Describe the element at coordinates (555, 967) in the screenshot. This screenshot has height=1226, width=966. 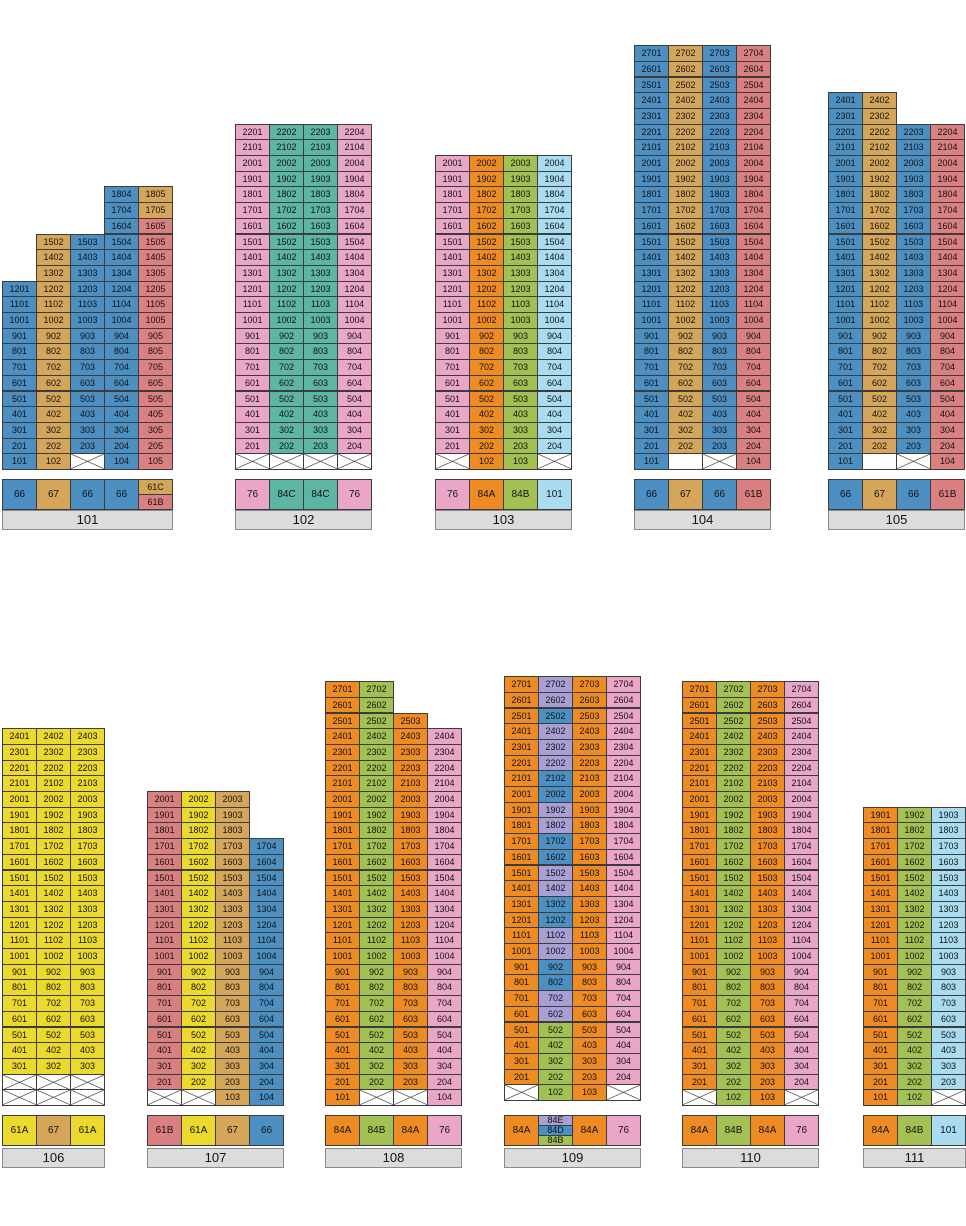
I see `unit-cell: 902` at that location.